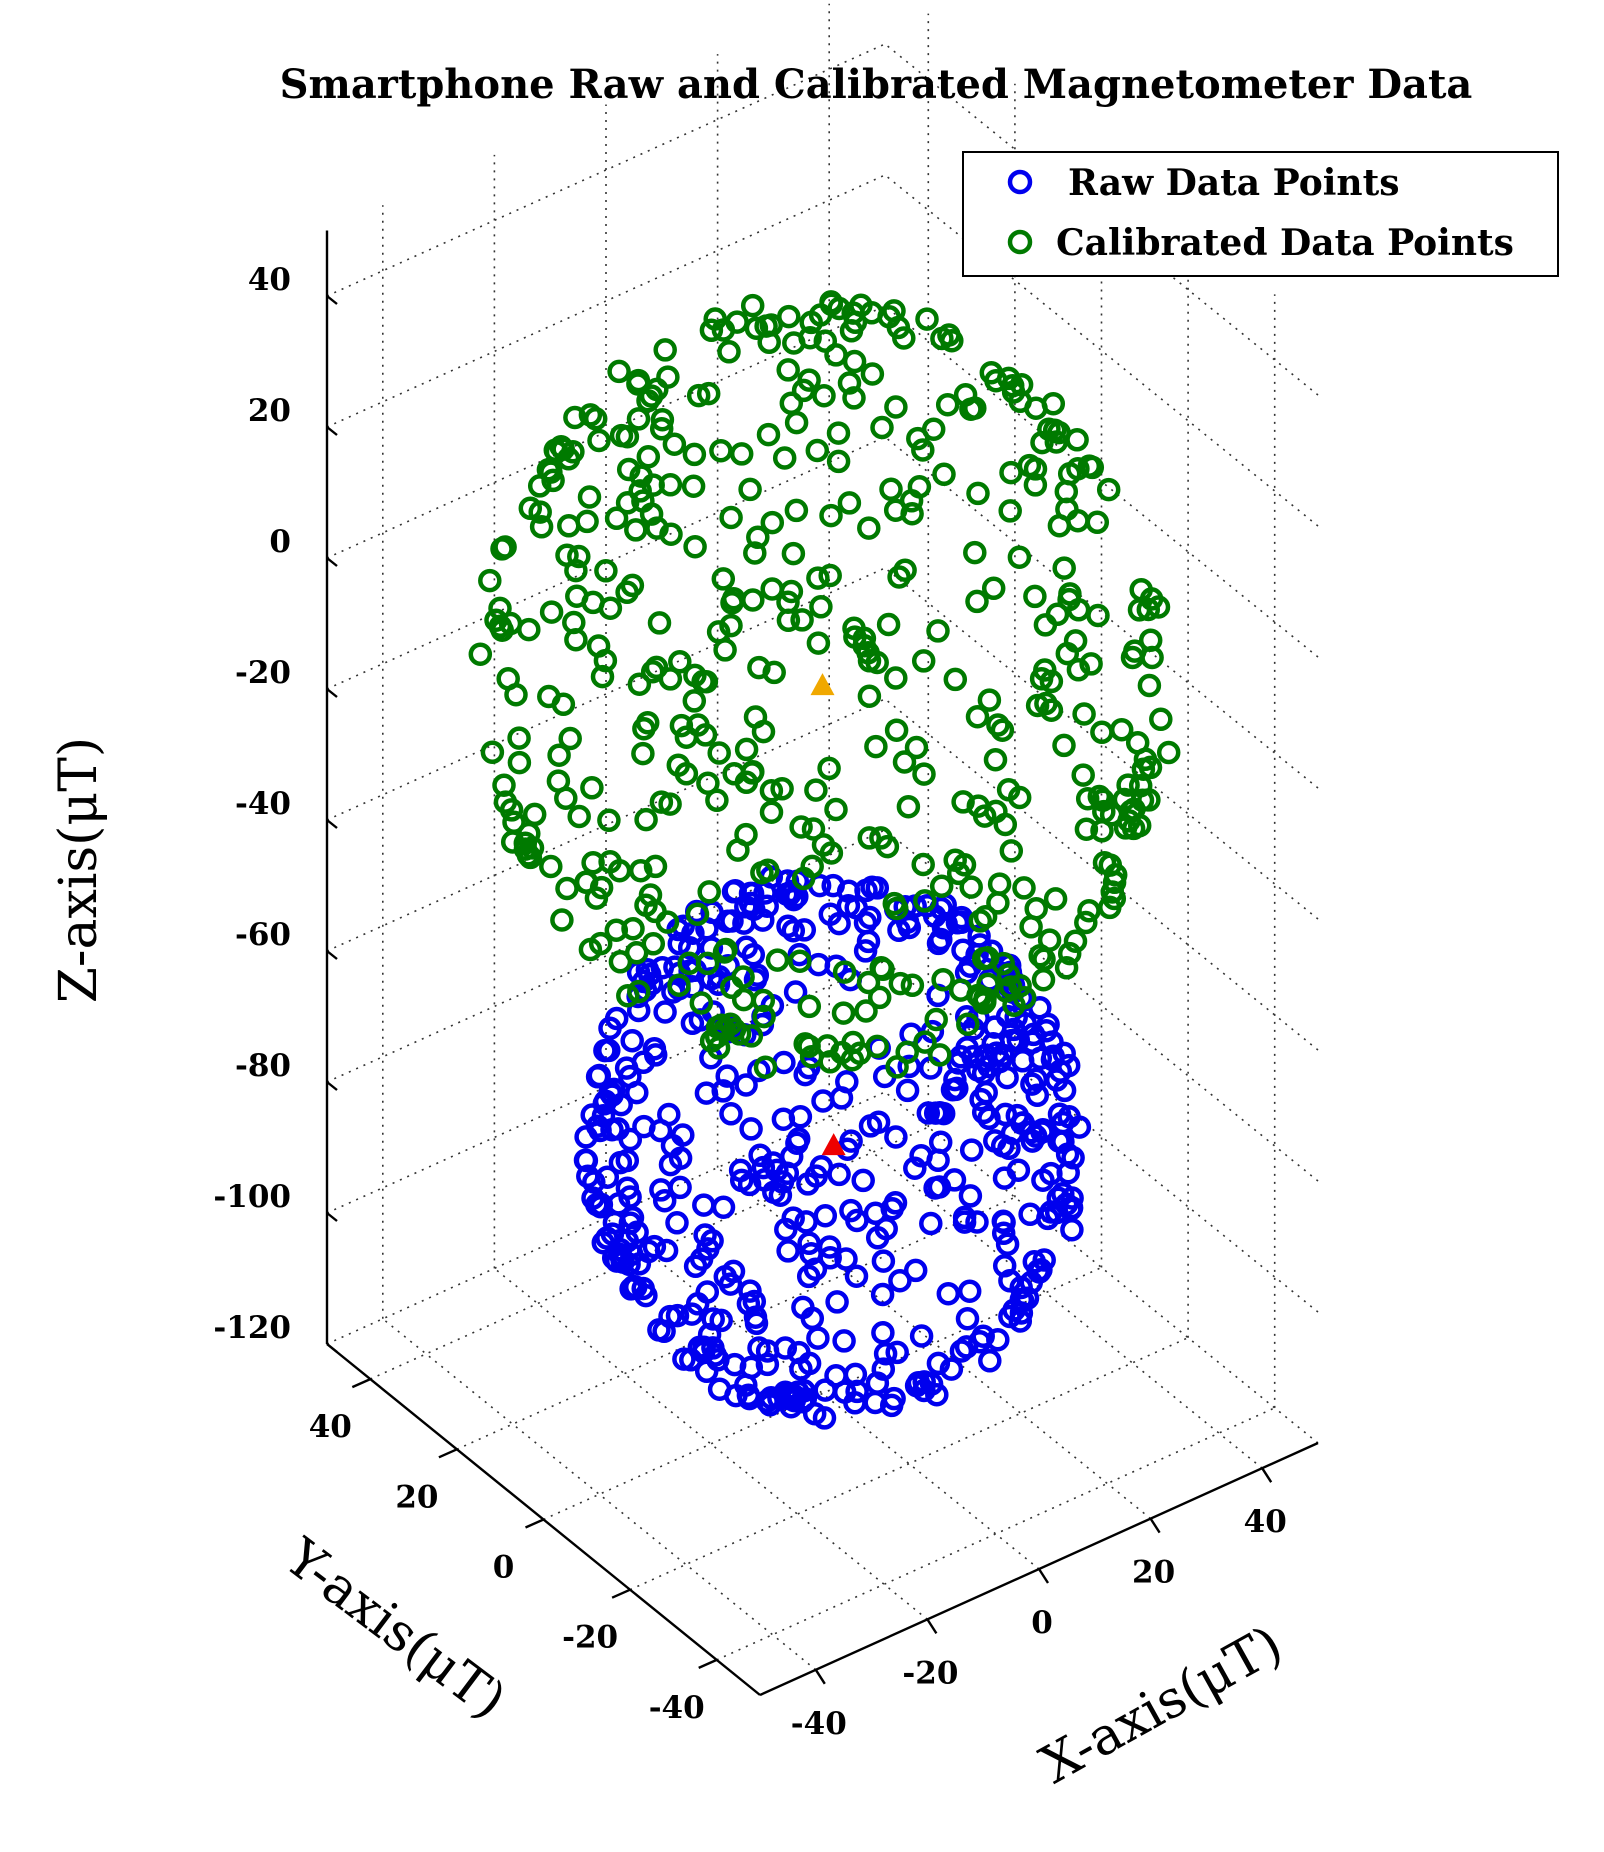 The height and width of the screenshot is (1852, 1604). I want to click on z-tick-mark, so click(332, 562).